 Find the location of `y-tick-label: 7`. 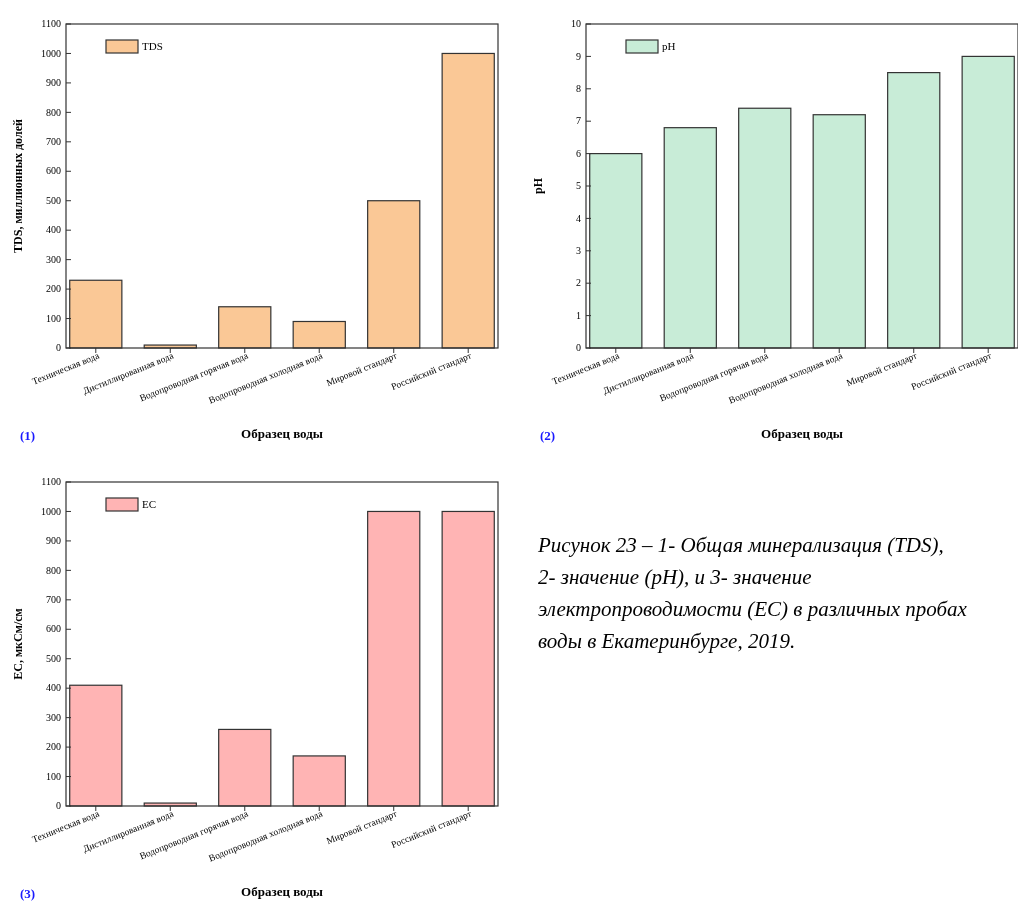

y-tick-label: 7 is located at coordinates (578, 121).